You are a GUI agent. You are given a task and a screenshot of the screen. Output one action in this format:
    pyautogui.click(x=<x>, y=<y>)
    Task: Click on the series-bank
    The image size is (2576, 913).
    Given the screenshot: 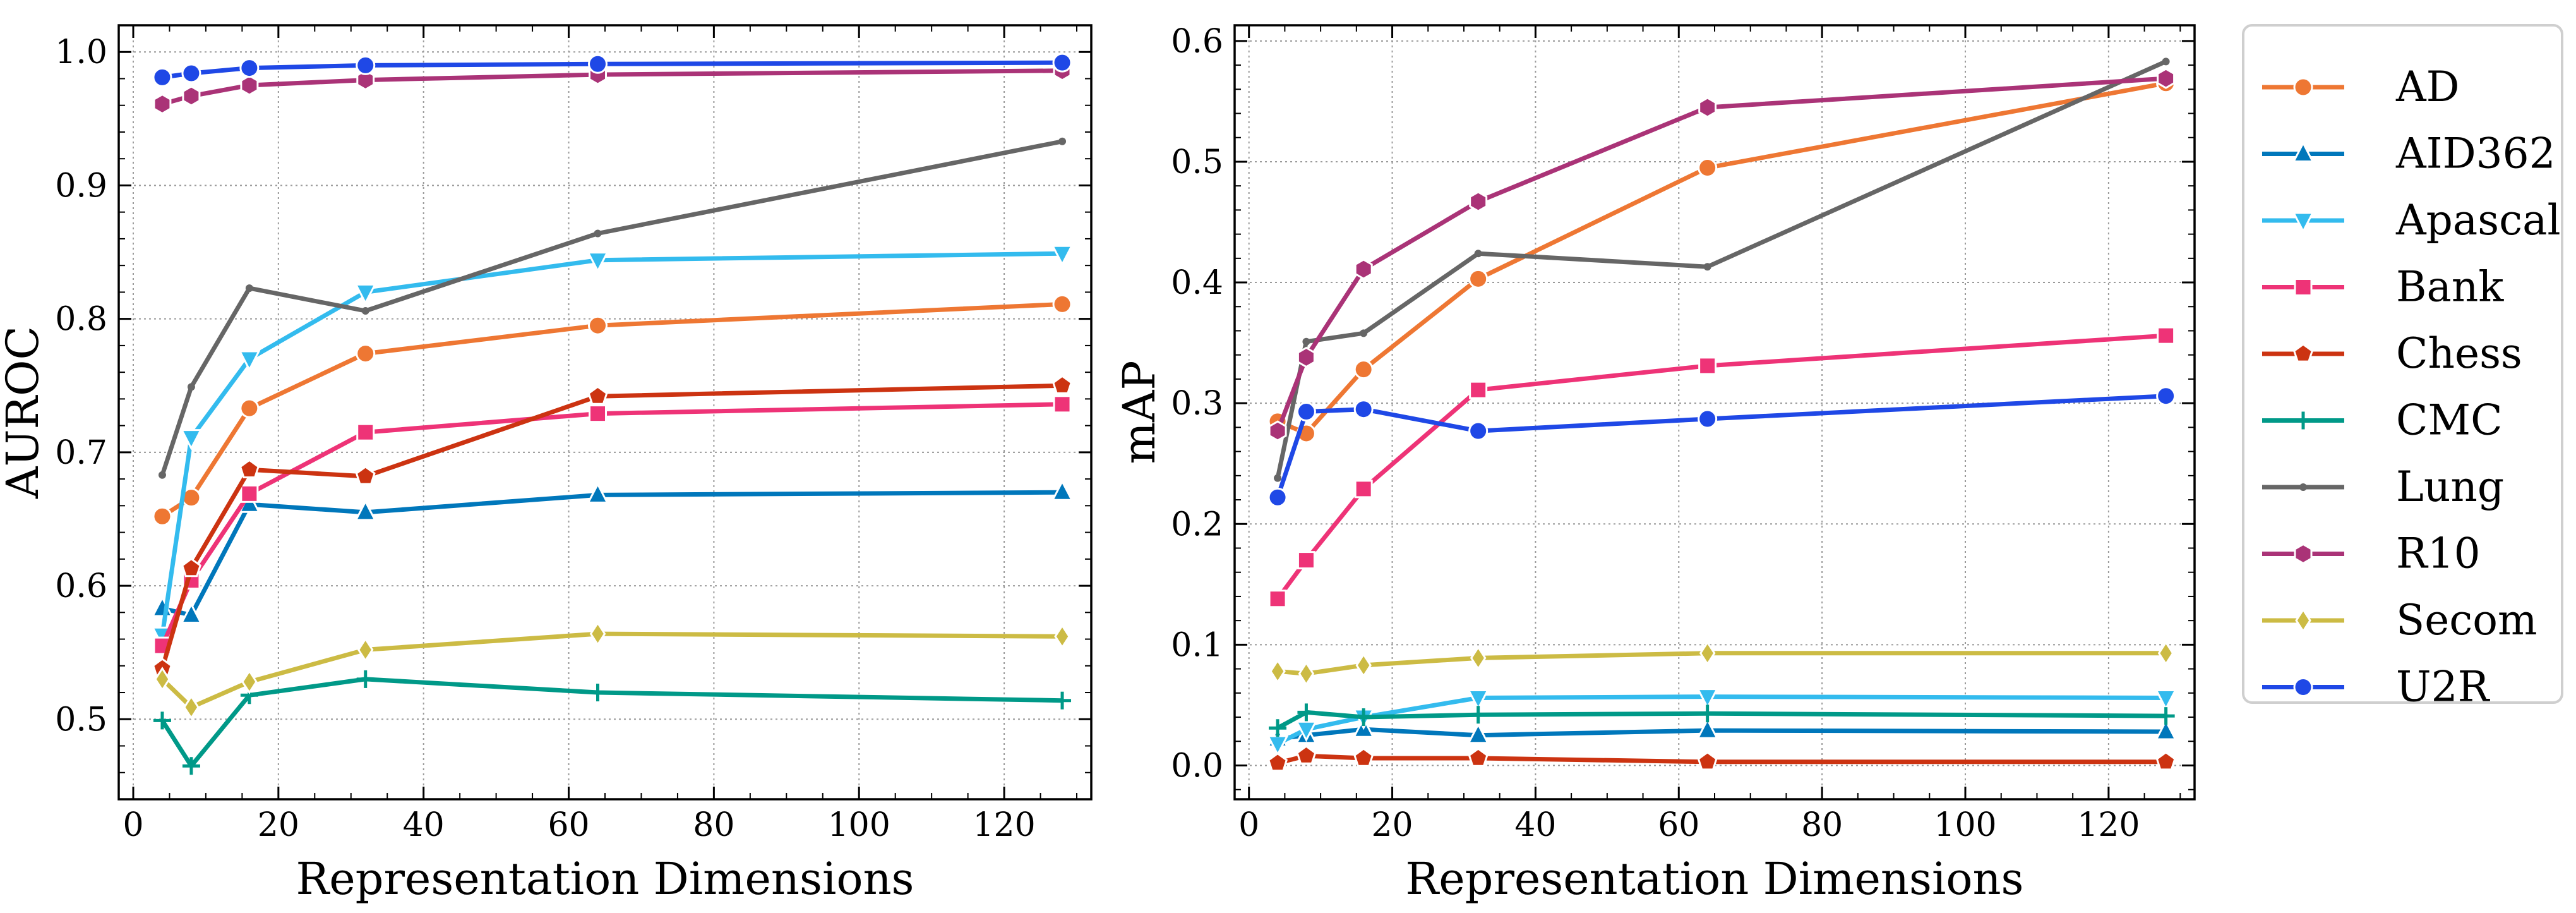 What is the action you would take?
    pyautogui.click(x=1722, y=467)
    